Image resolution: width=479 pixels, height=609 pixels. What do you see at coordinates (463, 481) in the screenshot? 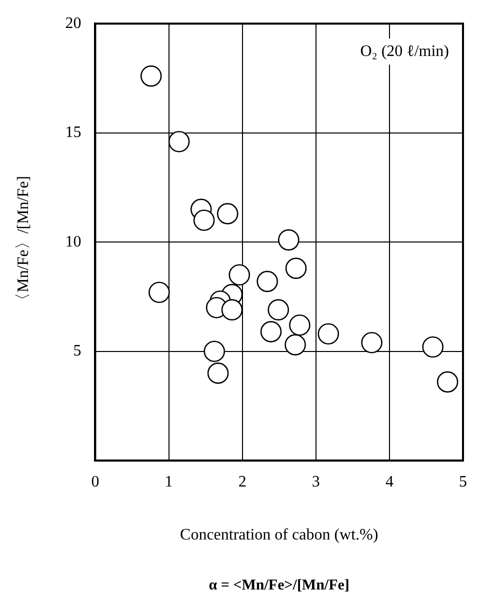
I see `x-tick-label: 5` at bounding box center [463, 481].